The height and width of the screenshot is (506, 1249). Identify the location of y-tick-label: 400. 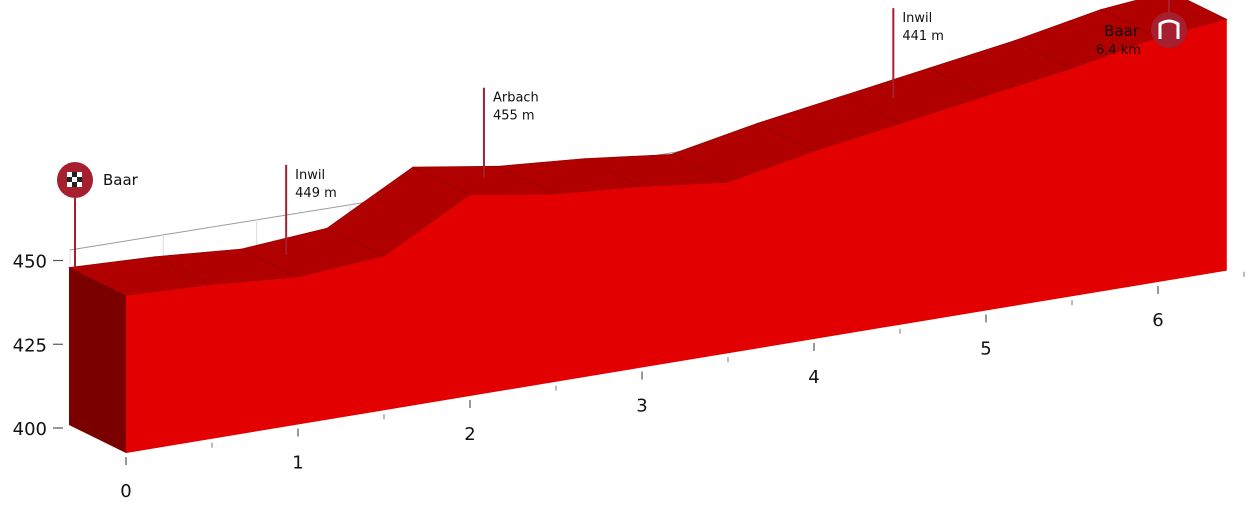
(30, 429).